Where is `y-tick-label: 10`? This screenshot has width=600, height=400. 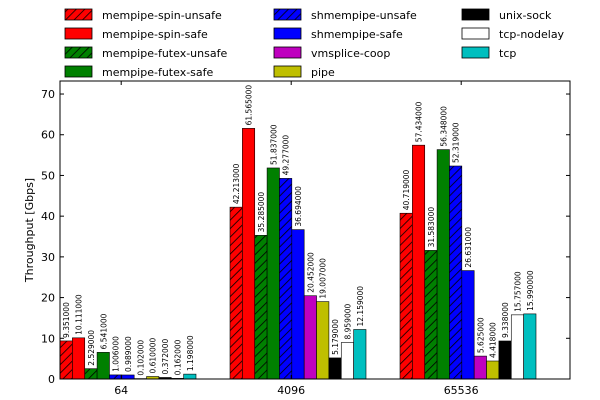 y-tick-label: 10 is located at coordinates (48, 338).